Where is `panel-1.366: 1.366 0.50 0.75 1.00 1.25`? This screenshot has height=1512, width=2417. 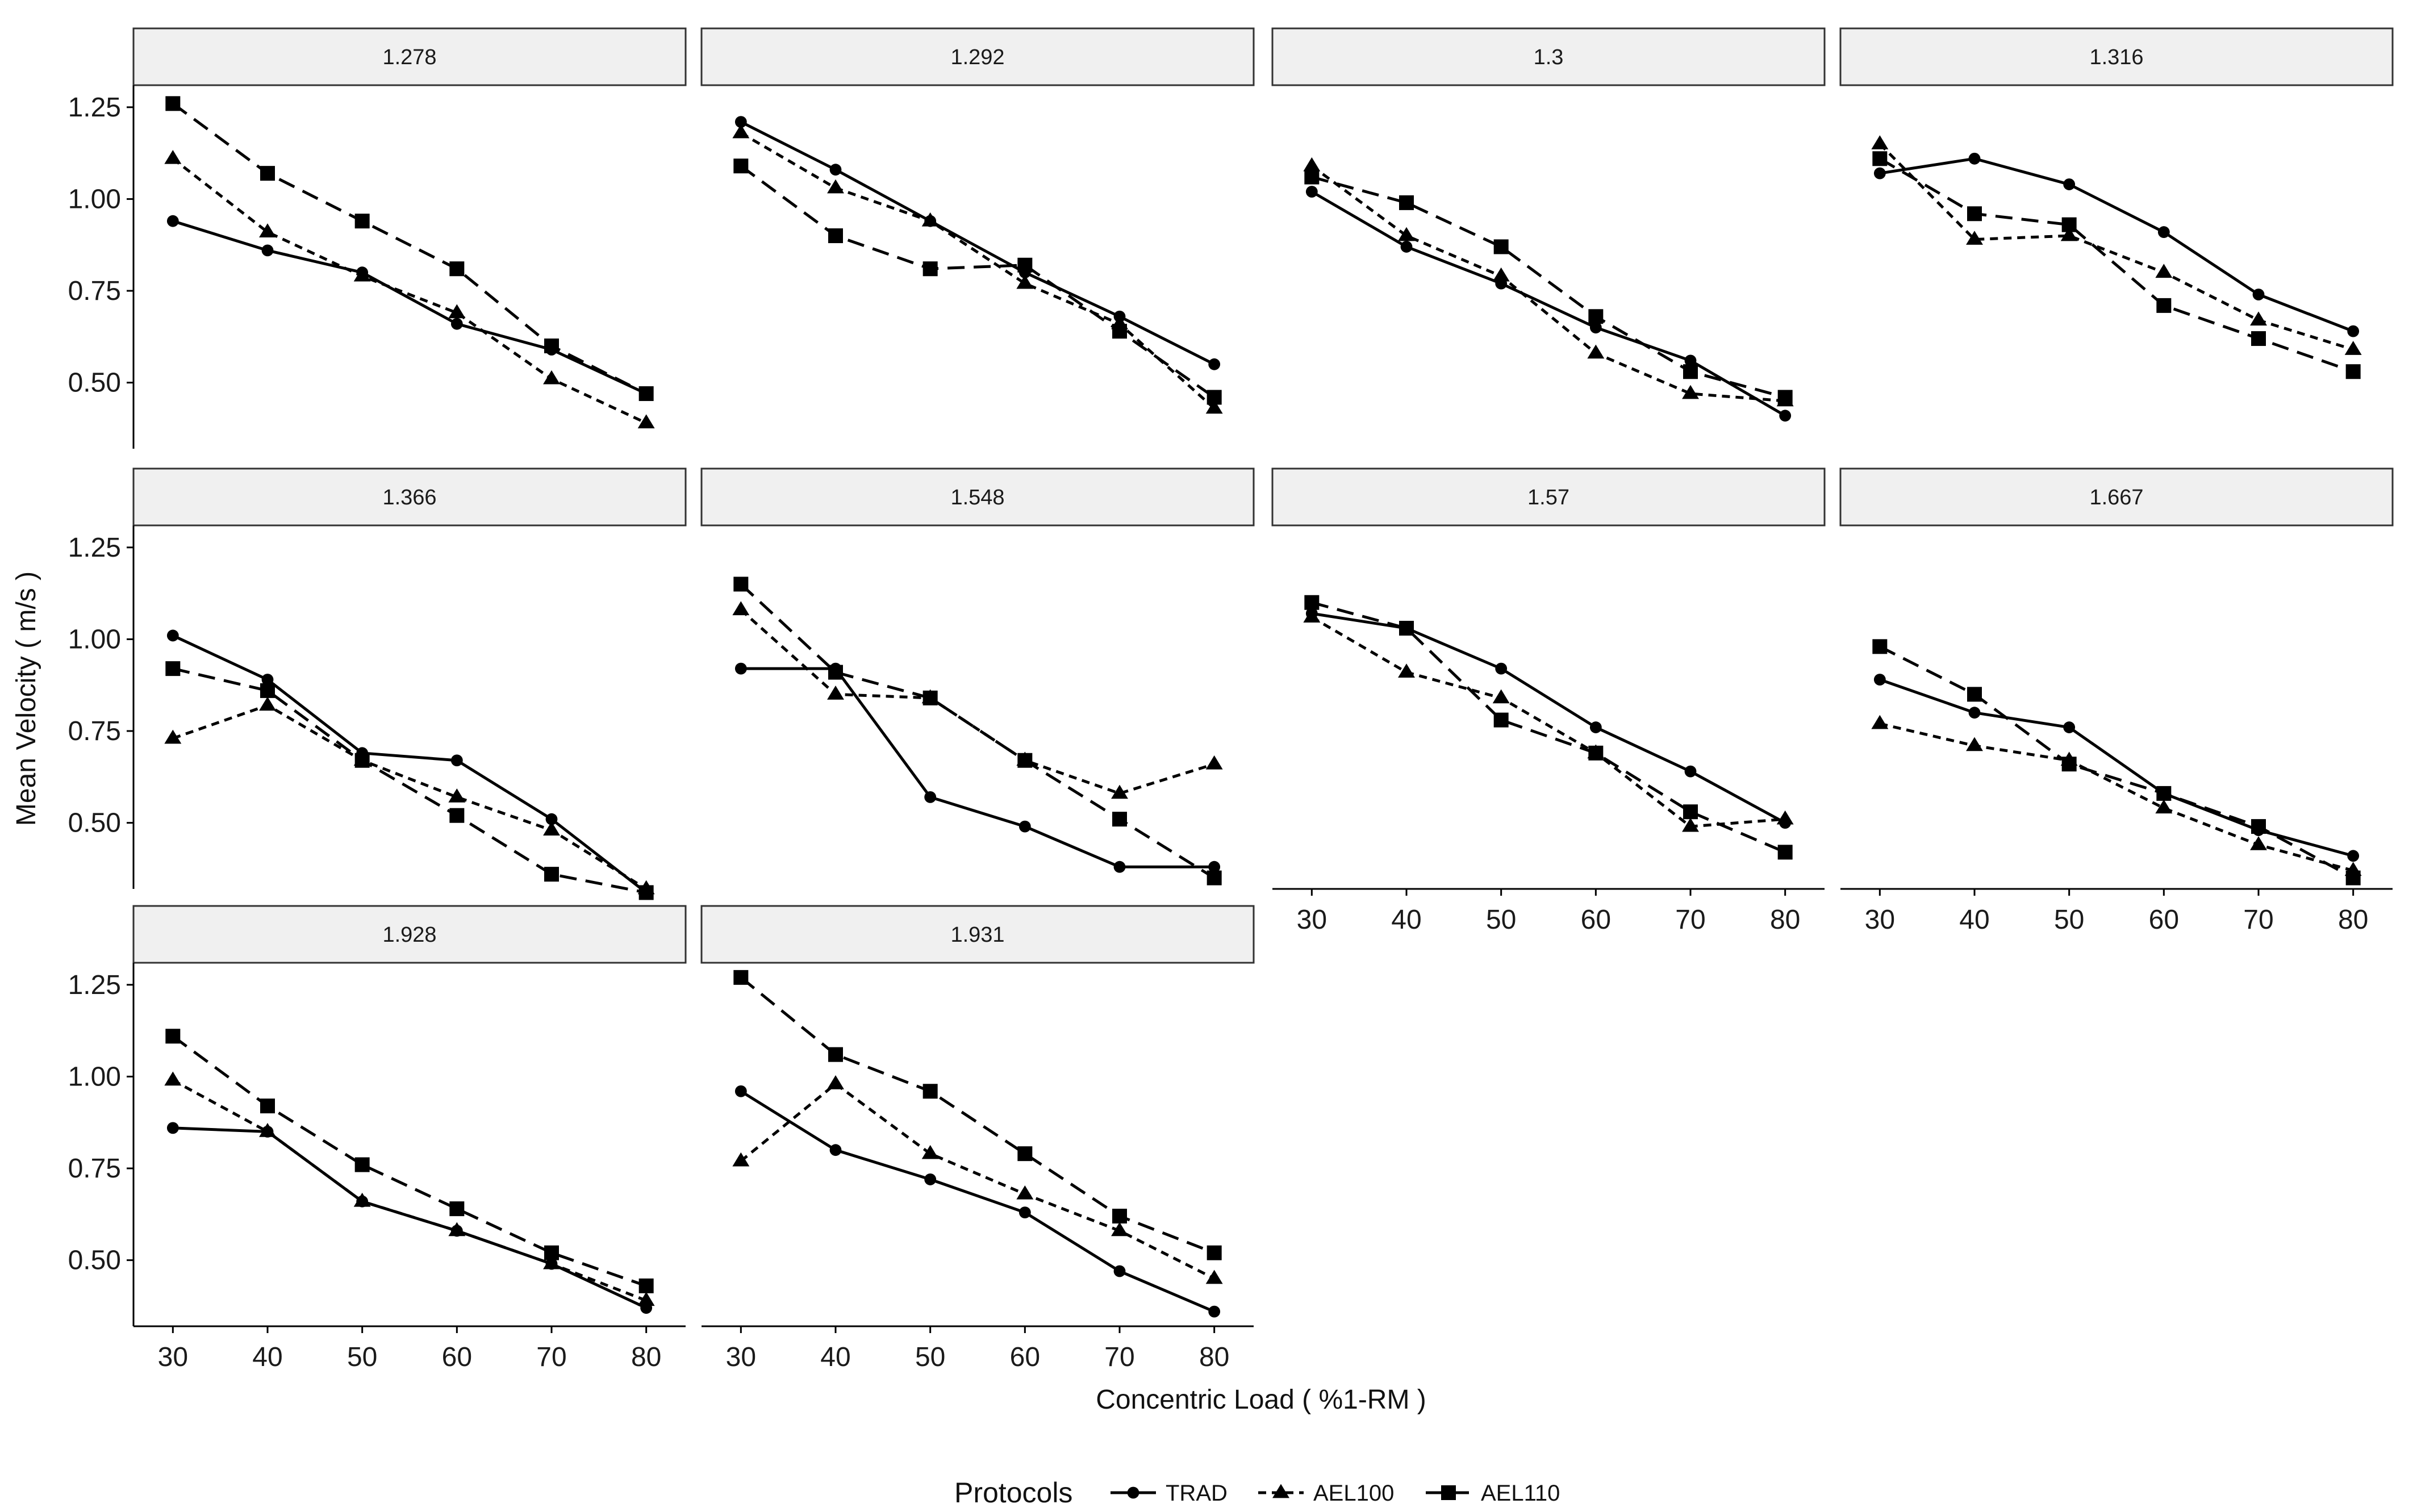 panel-1.366: 1.366 0.50 0.75 1.00 1.25 is located at coordinates (377, 683).